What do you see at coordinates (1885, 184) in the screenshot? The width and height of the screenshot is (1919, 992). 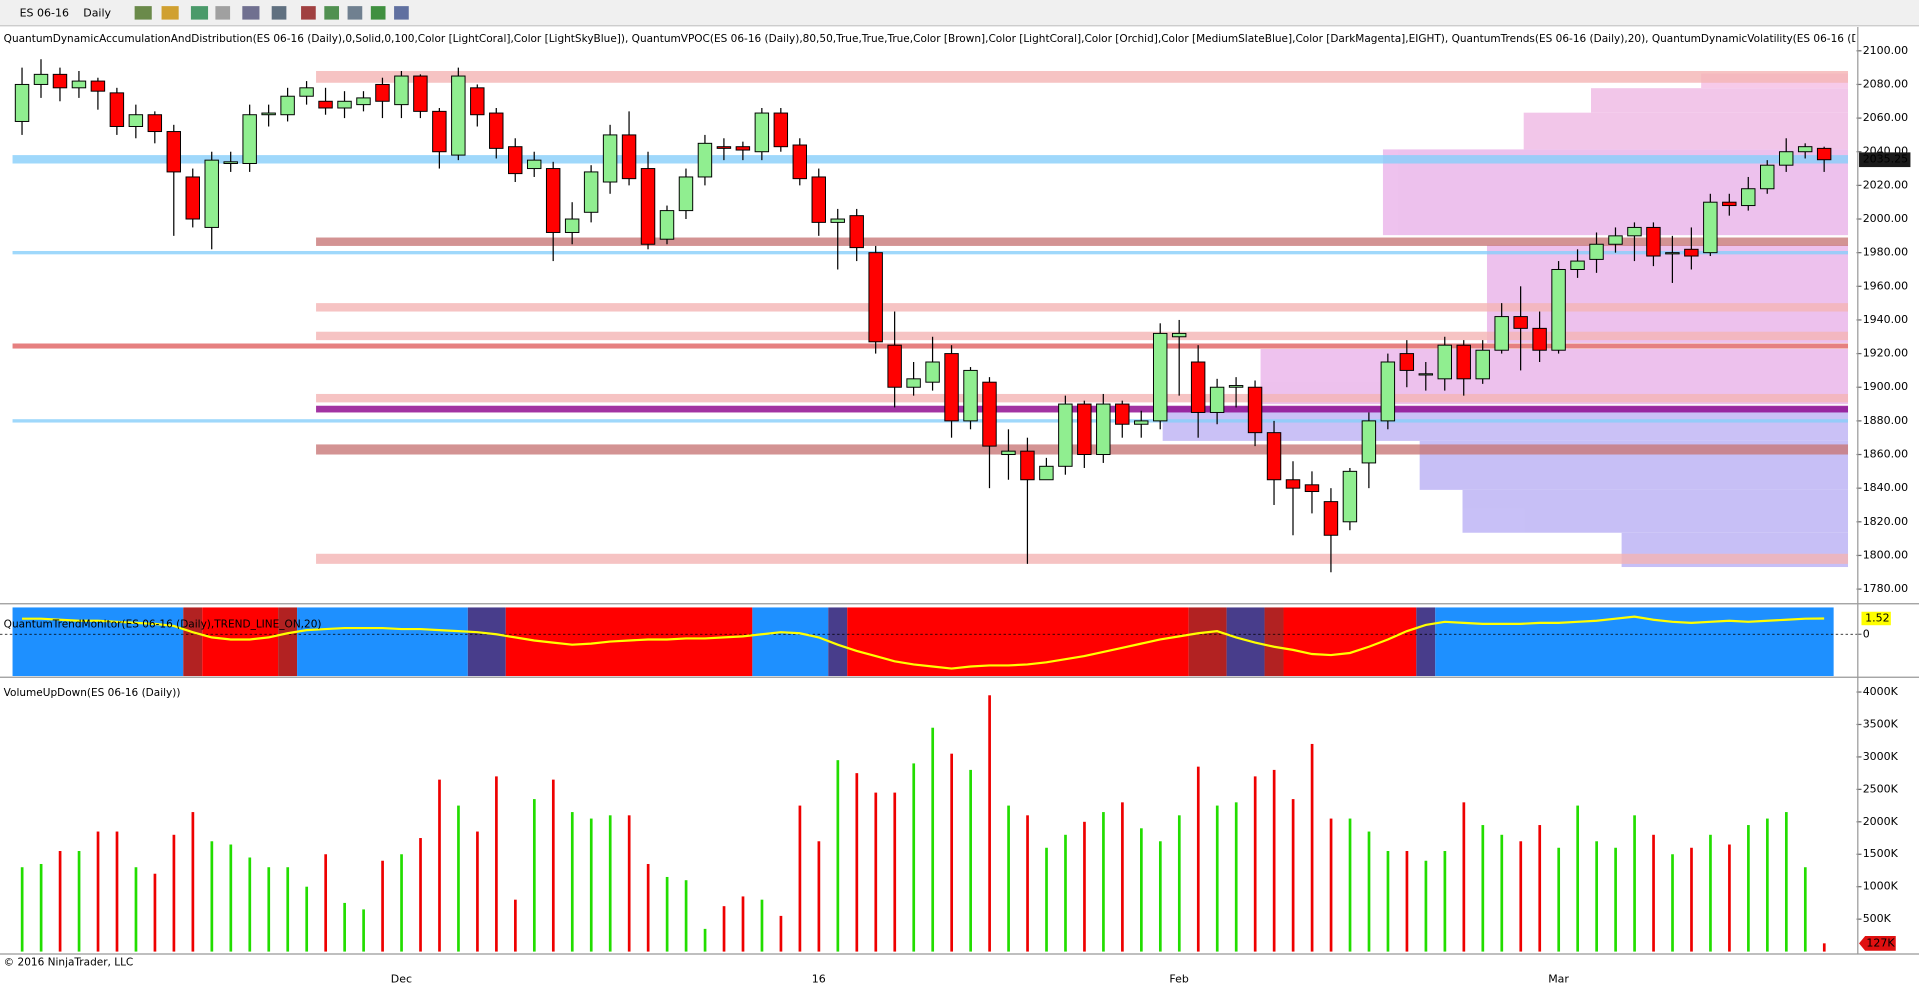 I see `y-tick-label: 2020.00` at bounding box center [1885, 184].